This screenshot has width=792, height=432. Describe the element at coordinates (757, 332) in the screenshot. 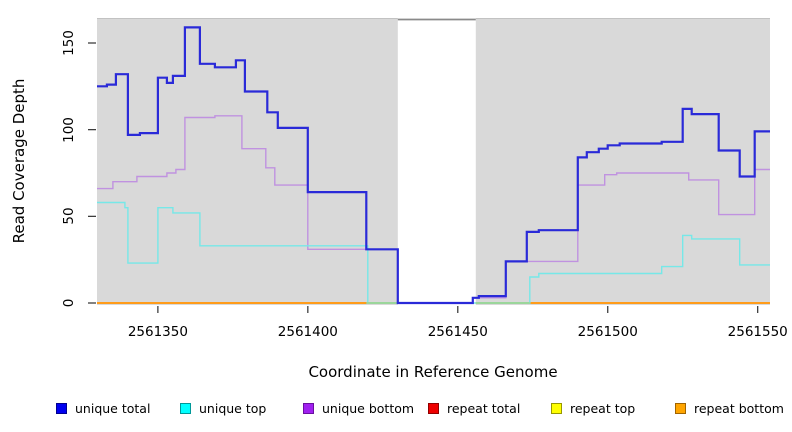

I see `x-tick-label: 2561550` at that location.